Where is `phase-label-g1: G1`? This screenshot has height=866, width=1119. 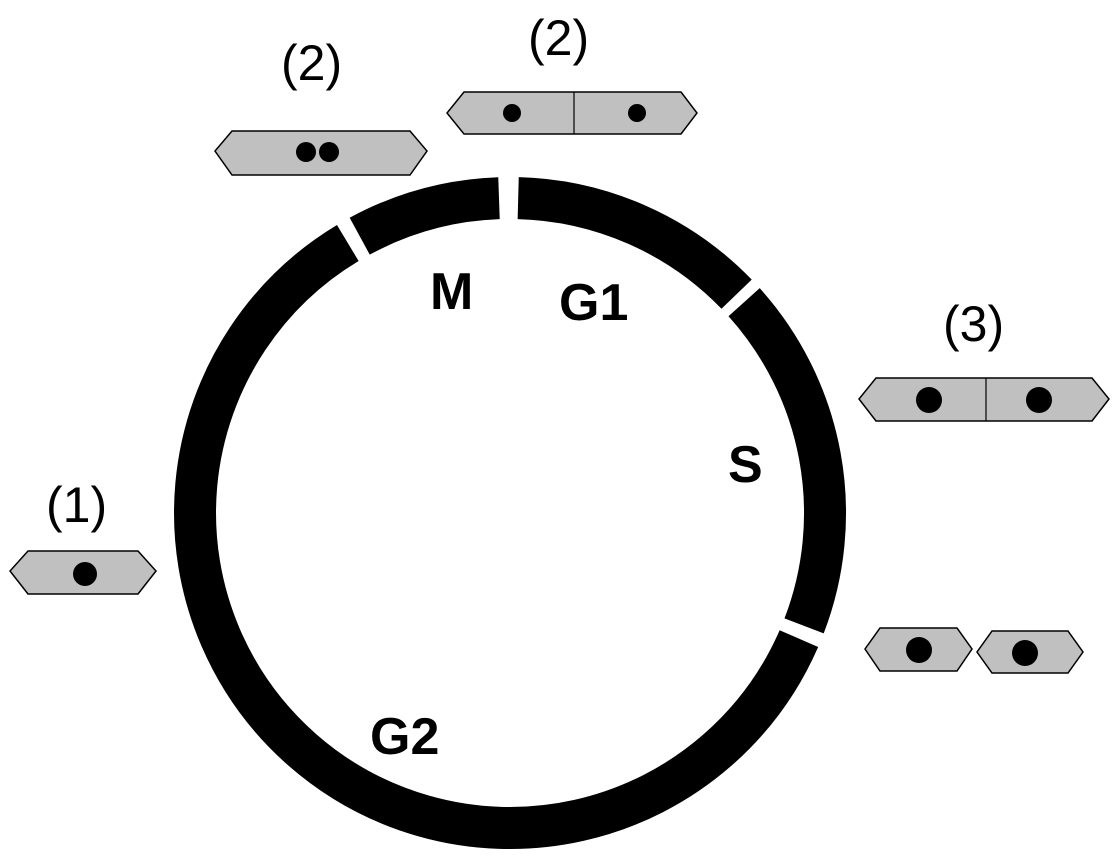 phase-label-g1: G1 is located at coordinates (593, 303).